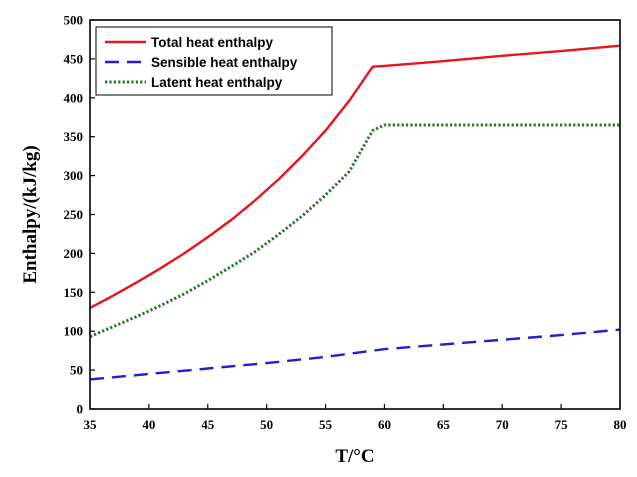 This screenshot has width=637, height=477. What do you see at coordinates (80, 409) in the screenshot?
I see `y-tick-label: 0` at bounding box center [80, 409].